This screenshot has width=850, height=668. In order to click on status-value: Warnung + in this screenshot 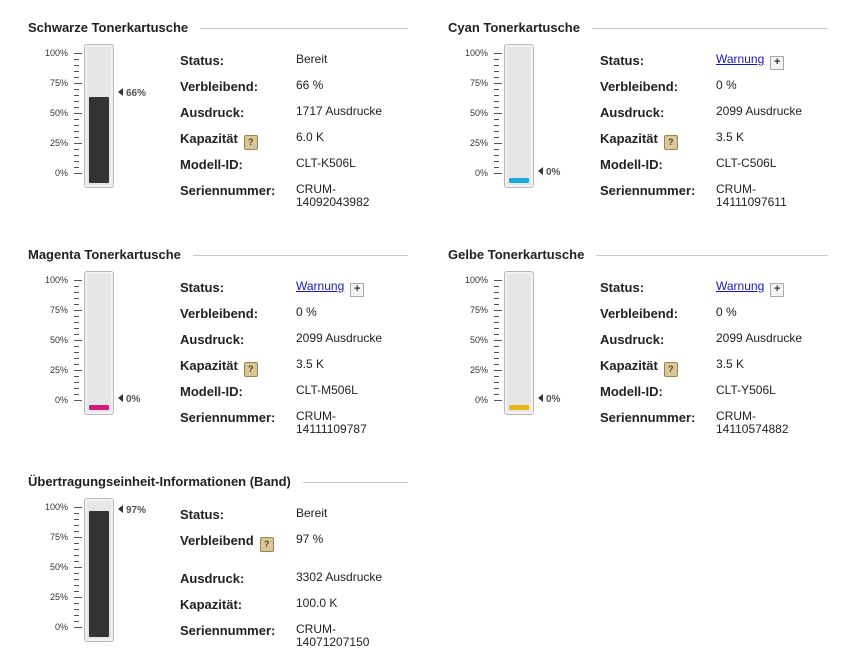, I will do `click(771, 61)`.